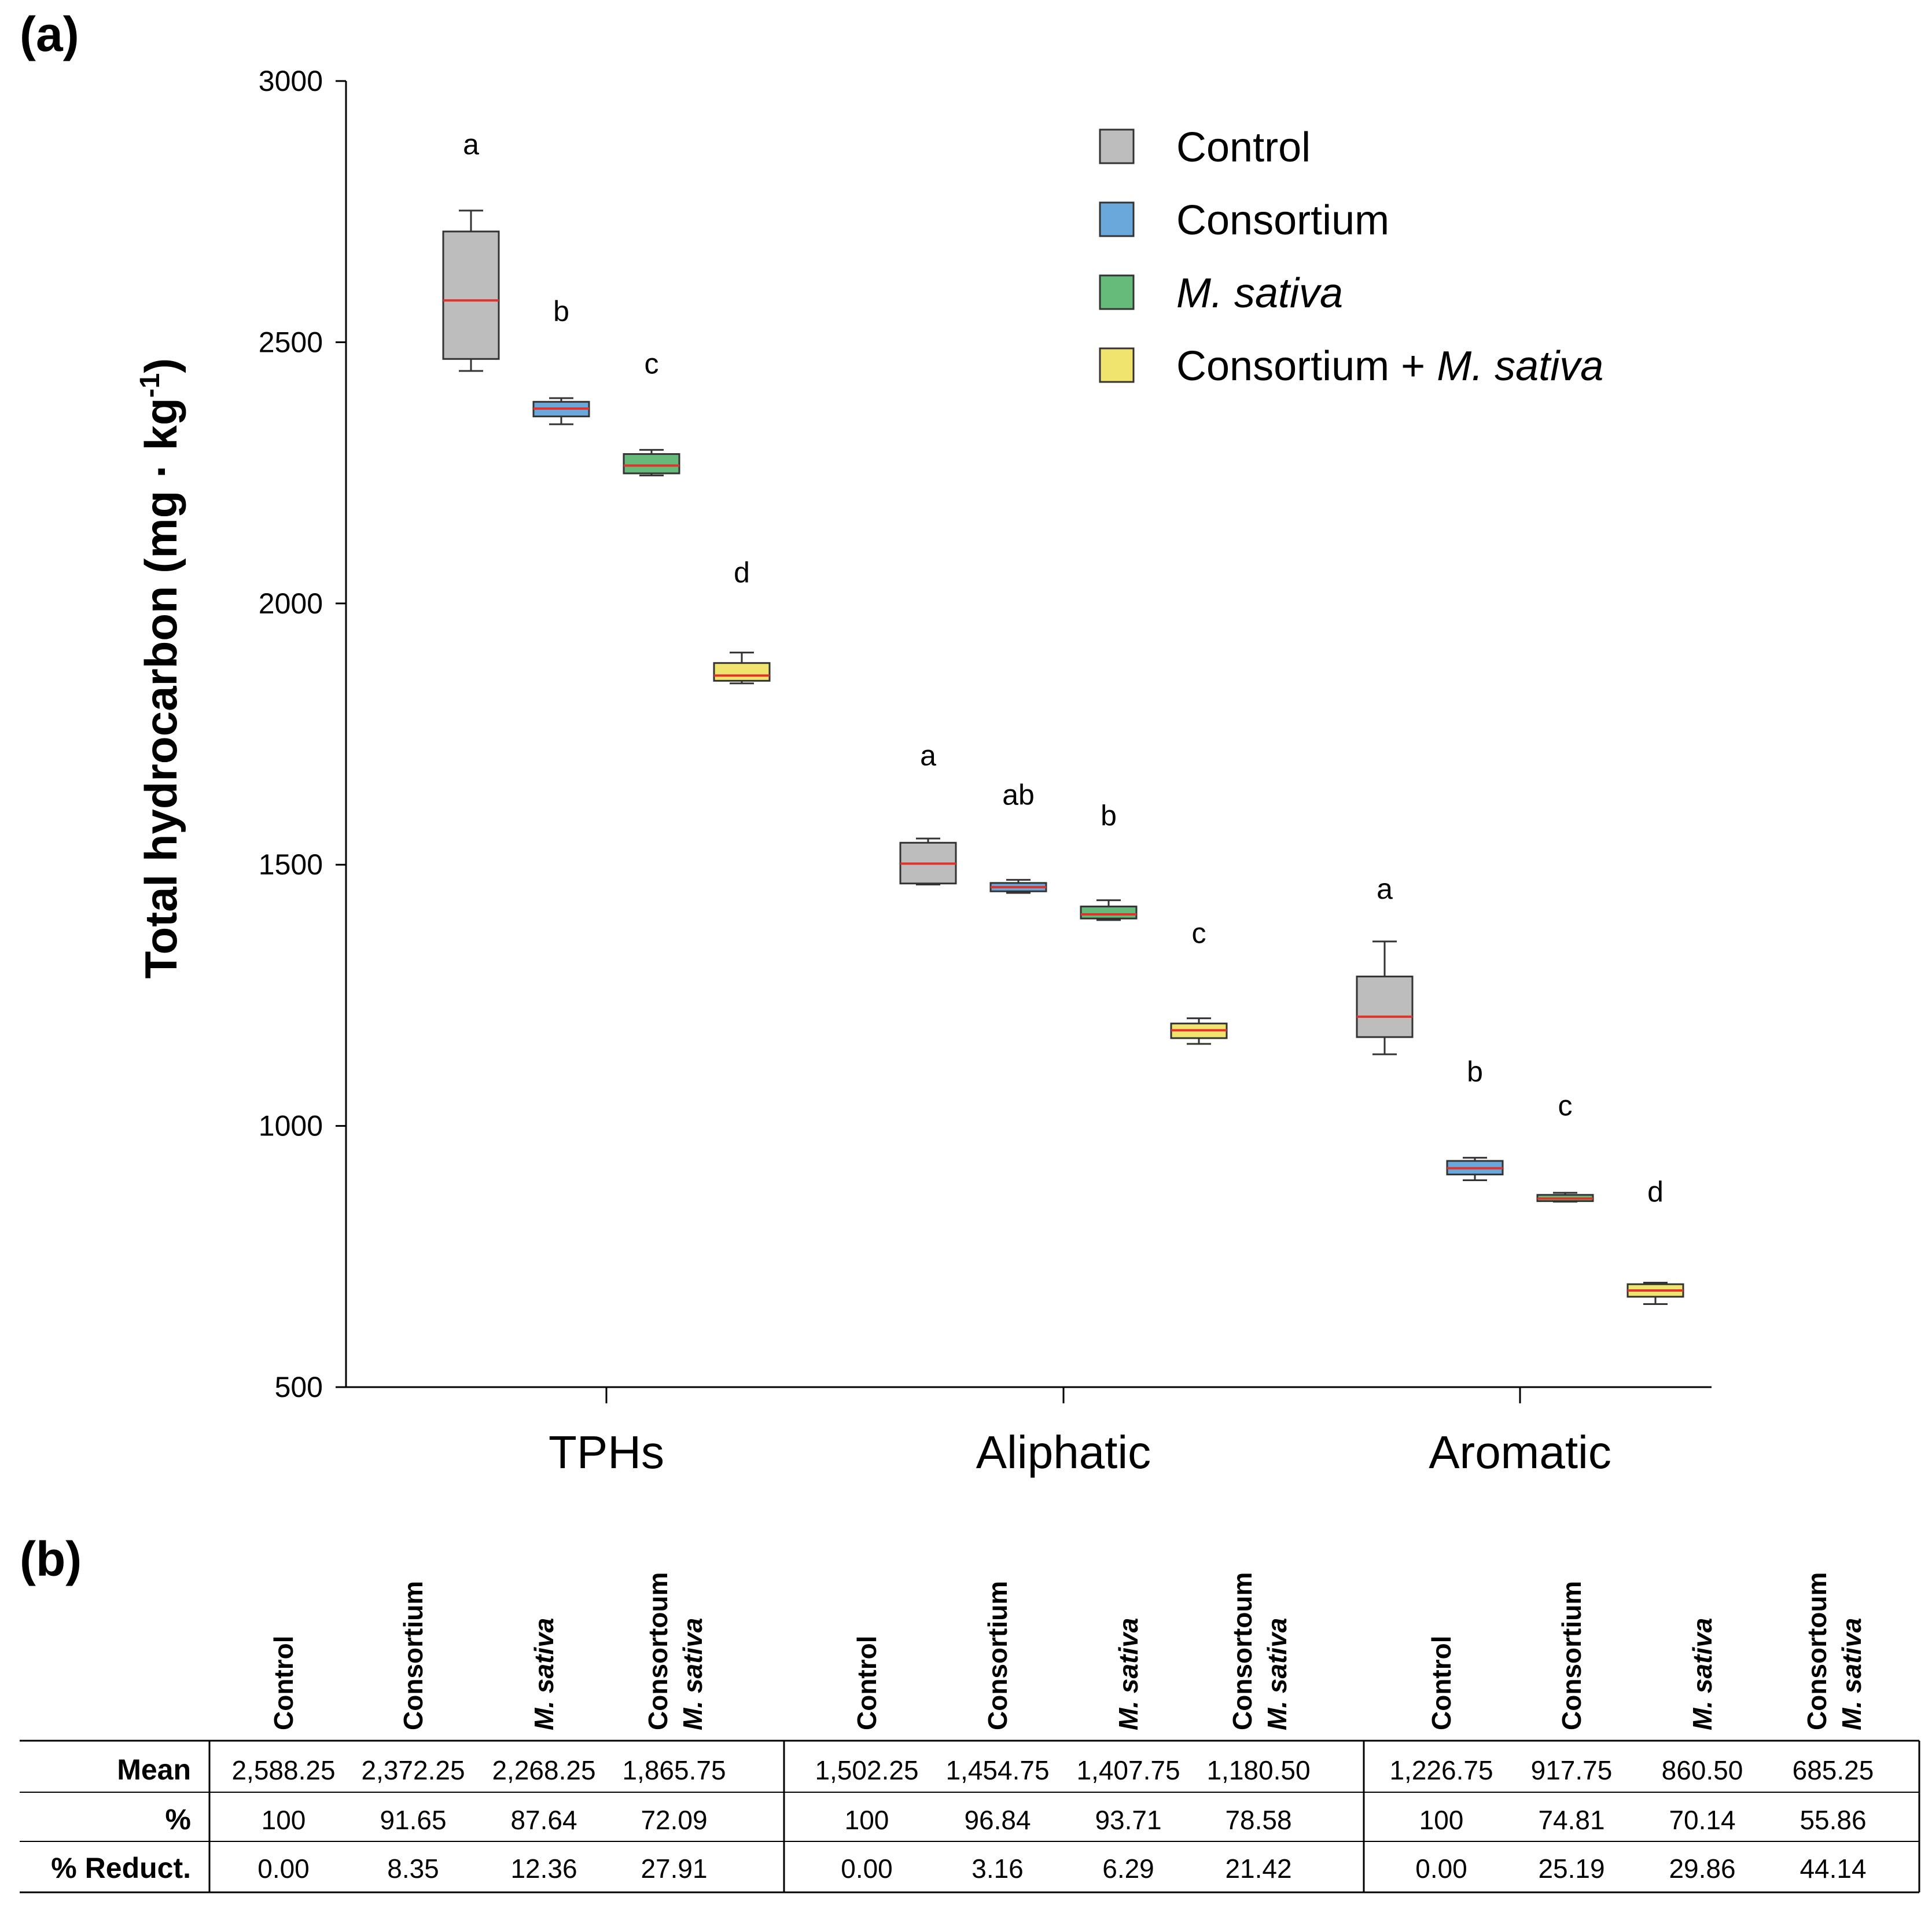 The width and height of the screenshot is (1932, 1912). What do you see at coordinates (543, 1869) in the screenshot?
I see `table-cell: 12.36` at bounding box center [543, 1869].